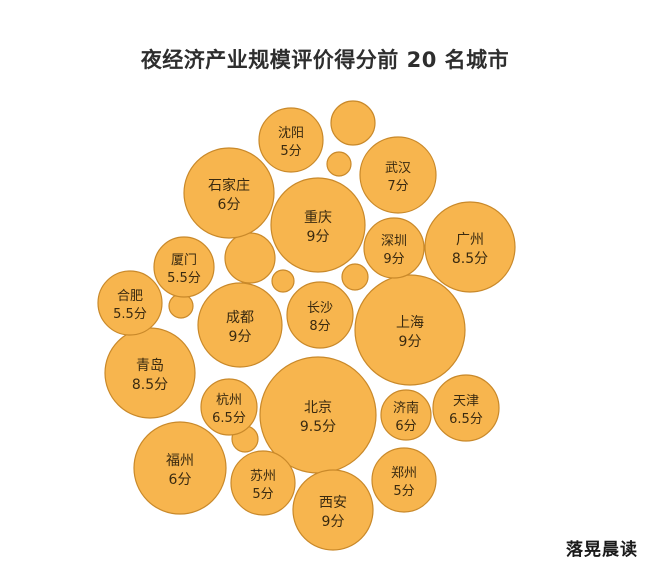 This screenshot has height=572, width=650. I want to click on city-label: 西安, so click(333, 503).